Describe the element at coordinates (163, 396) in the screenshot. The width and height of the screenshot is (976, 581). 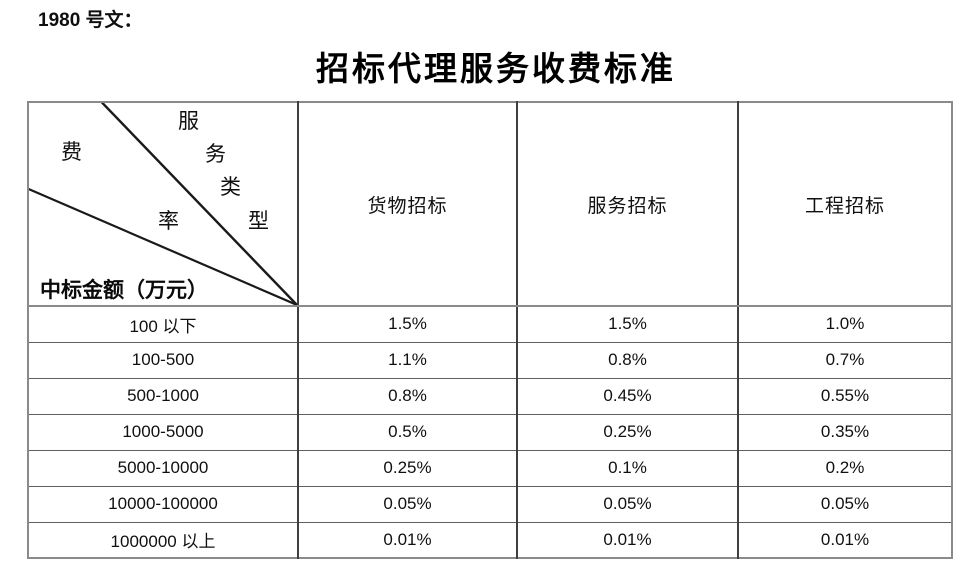
I see `row-range-cell: 500-1000` at that location.